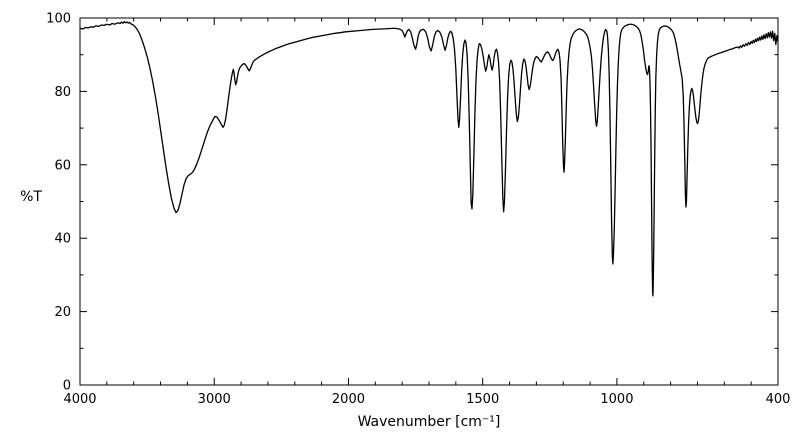  I want to click on y-tick-label: 20, so click(62, 312).